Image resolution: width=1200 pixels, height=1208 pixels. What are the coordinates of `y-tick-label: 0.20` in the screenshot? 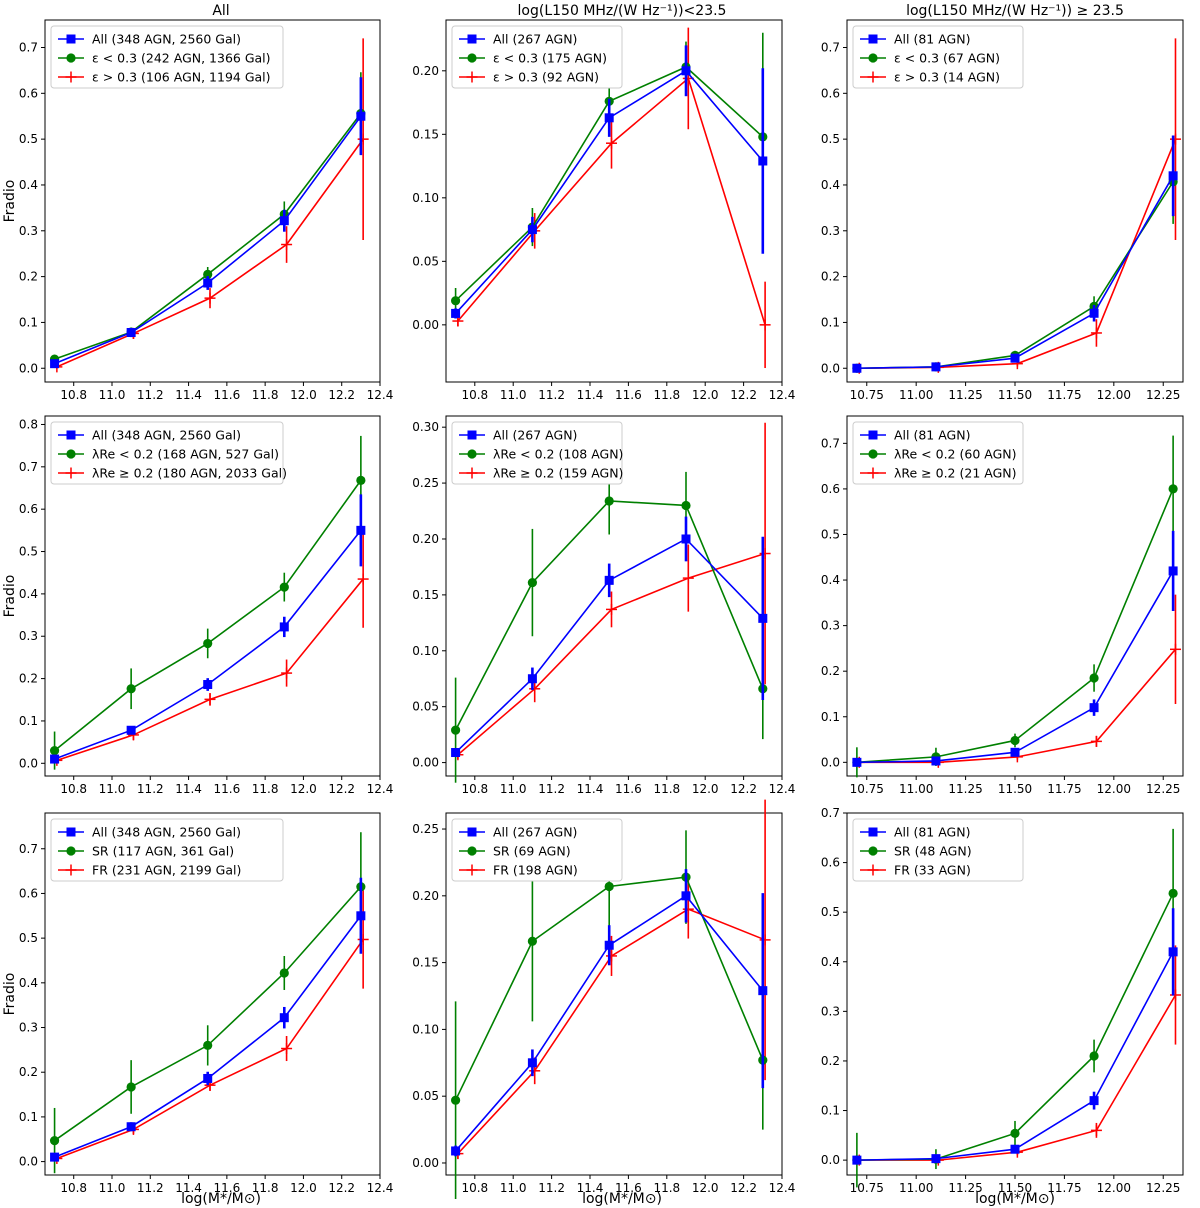 It's located at (425, 896).